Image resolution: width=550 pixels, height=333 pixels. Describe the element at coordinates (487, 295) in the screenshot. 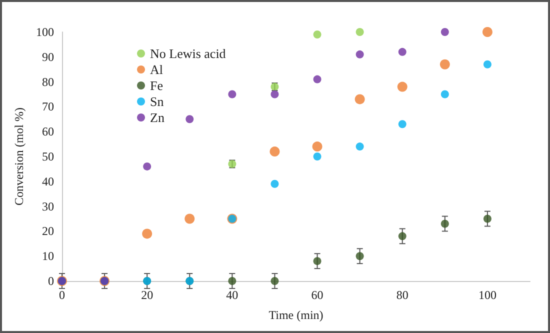

I see `x-tick-label: 100` at that location.